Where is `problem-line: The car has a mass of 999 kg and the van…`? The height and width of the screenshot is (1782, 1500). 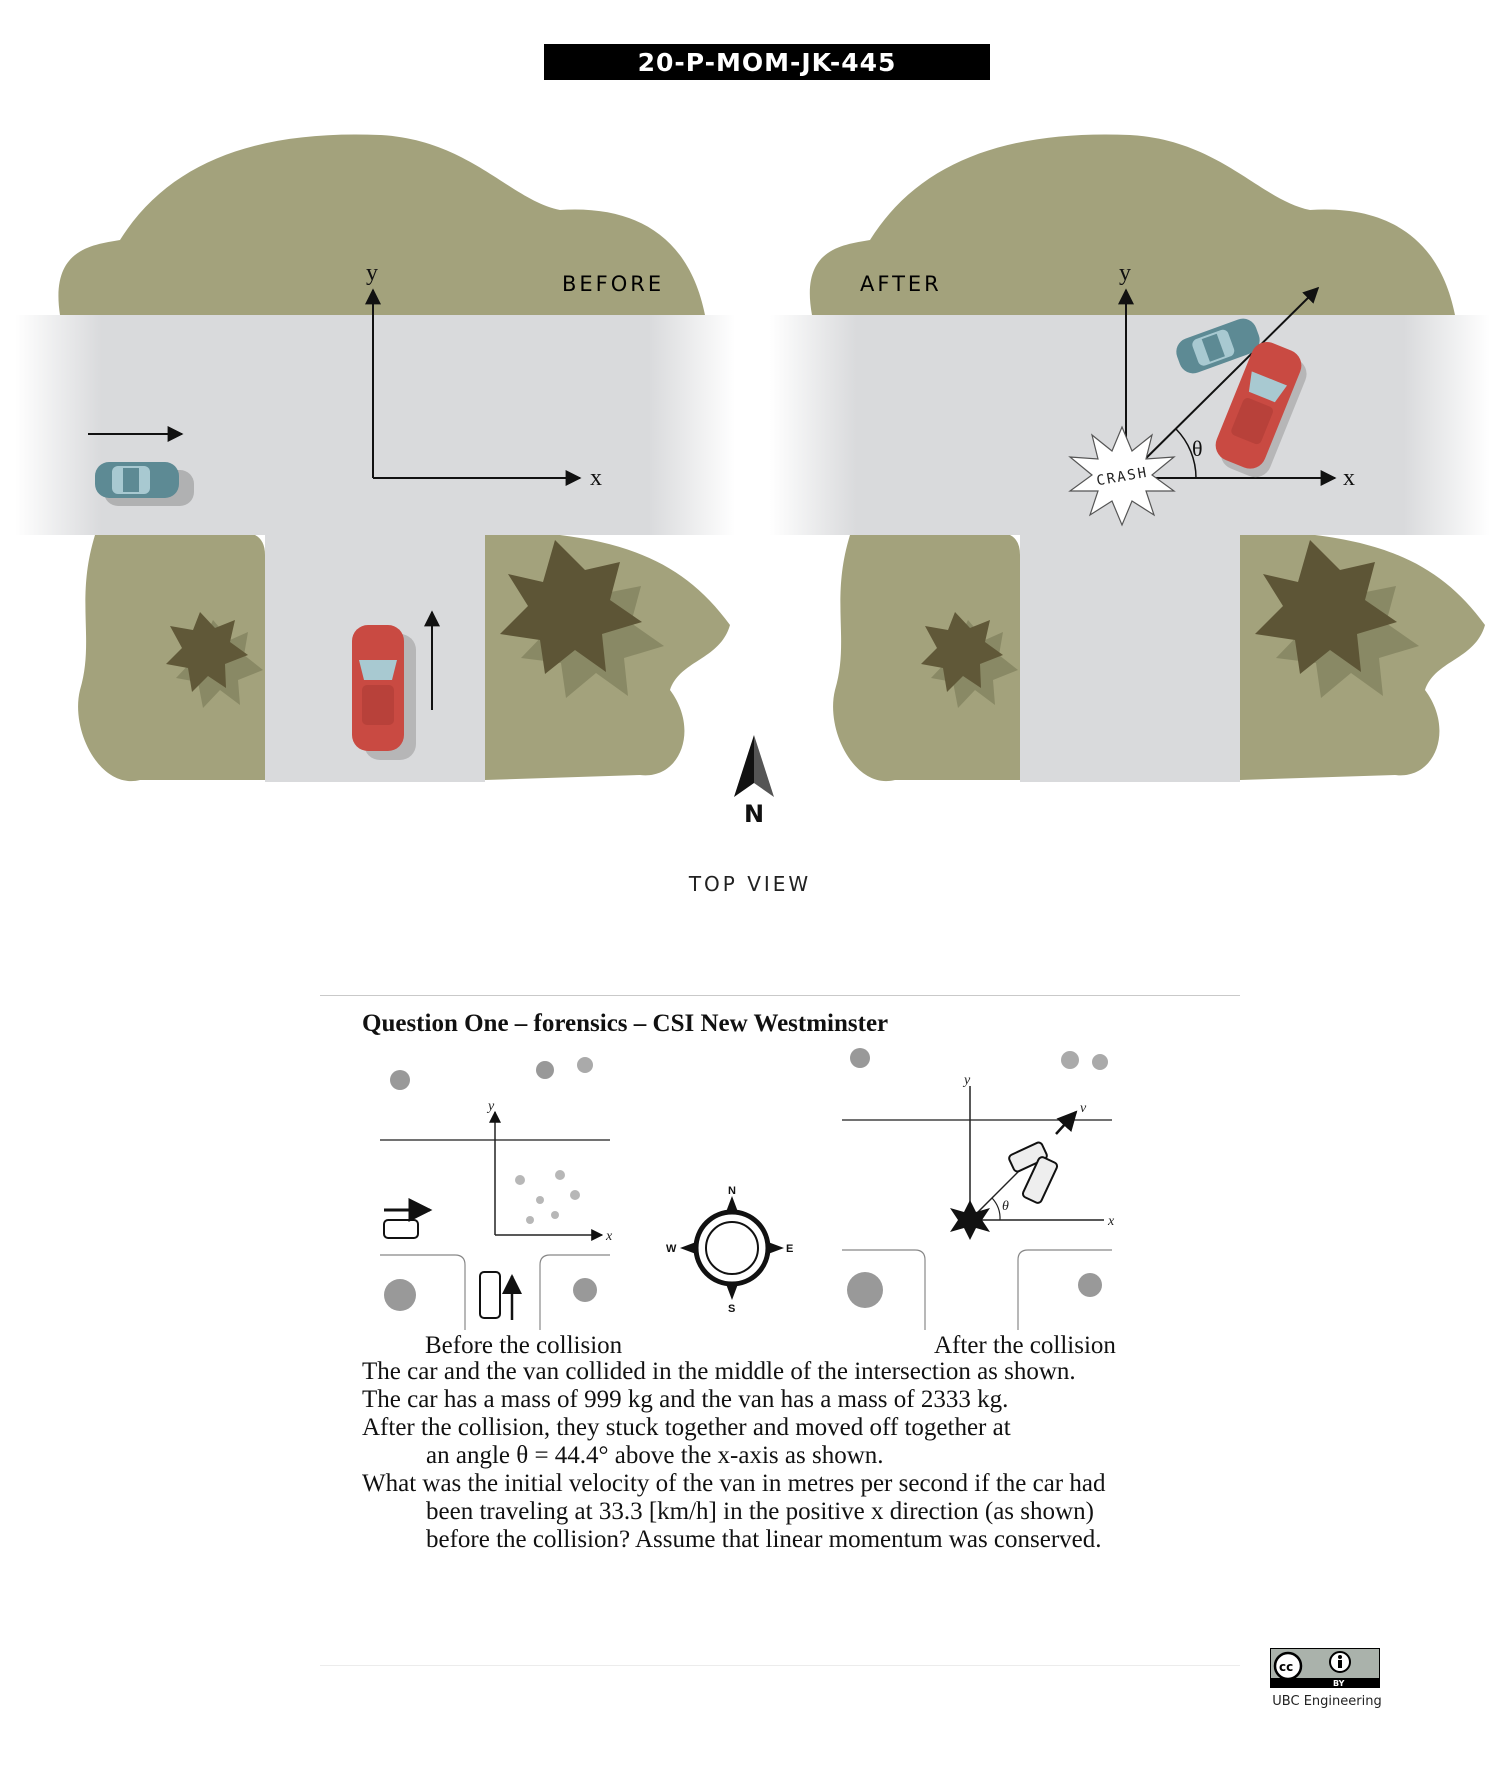
problem-line: The car has a mass of 999 kg and the van… is located at coordinates (685, 1399).